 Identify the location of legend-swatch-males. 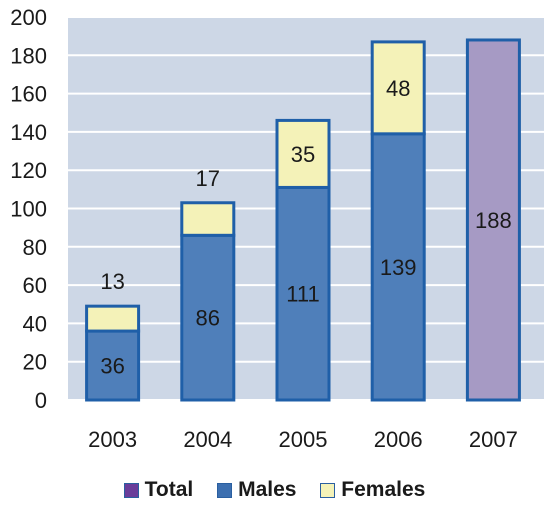
(225, 490).